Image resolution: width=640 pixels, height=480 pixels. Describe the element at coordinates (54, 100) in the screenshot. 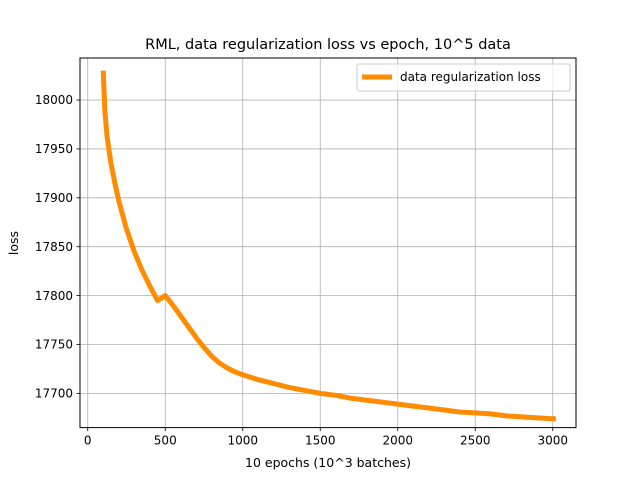

I see `y-tick-label: 18000` at that location.